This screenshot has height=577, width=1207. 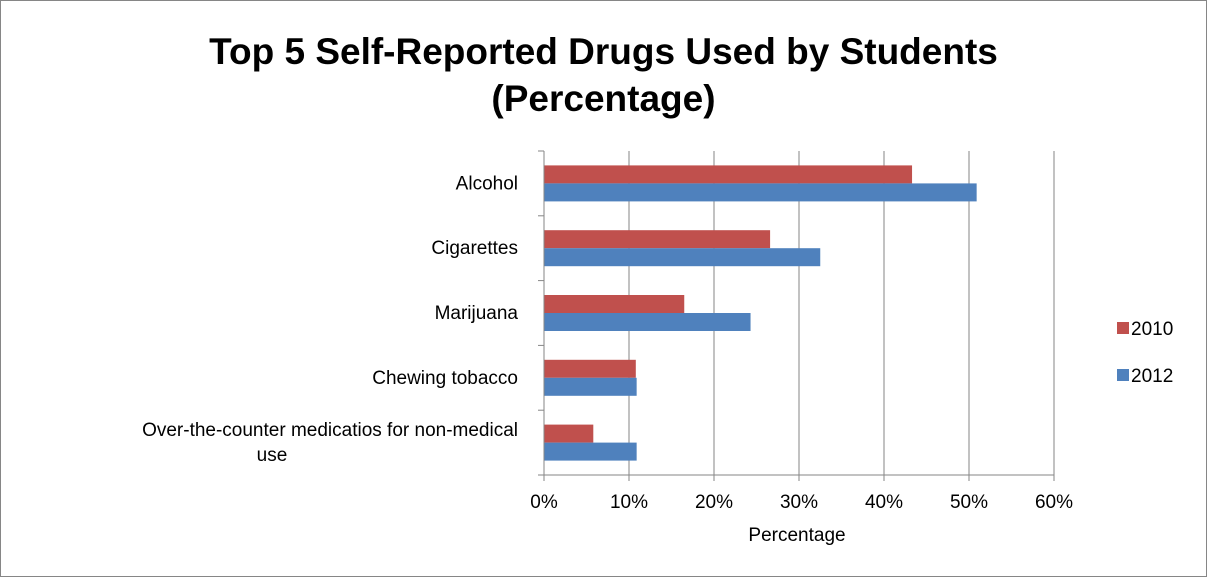 What do you see at coordinates (544, 502) in the screenshot?
I see `x-tick-label: 0%` at bounding box center [544, 502].